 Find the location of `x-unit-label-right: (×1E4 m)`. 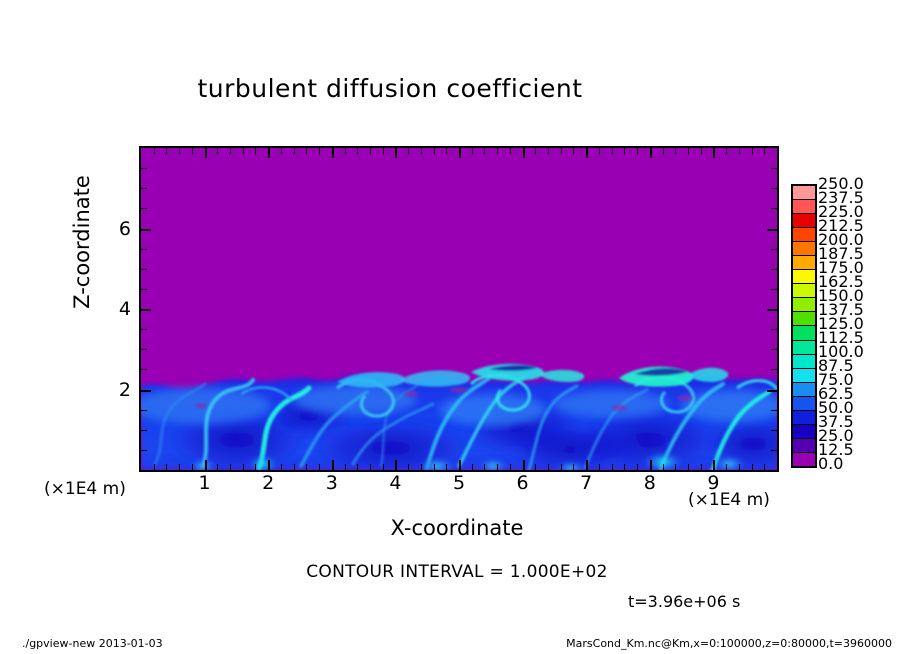

x-unit-label-right: (×1E4 m) is located at coordinates (729, 500).